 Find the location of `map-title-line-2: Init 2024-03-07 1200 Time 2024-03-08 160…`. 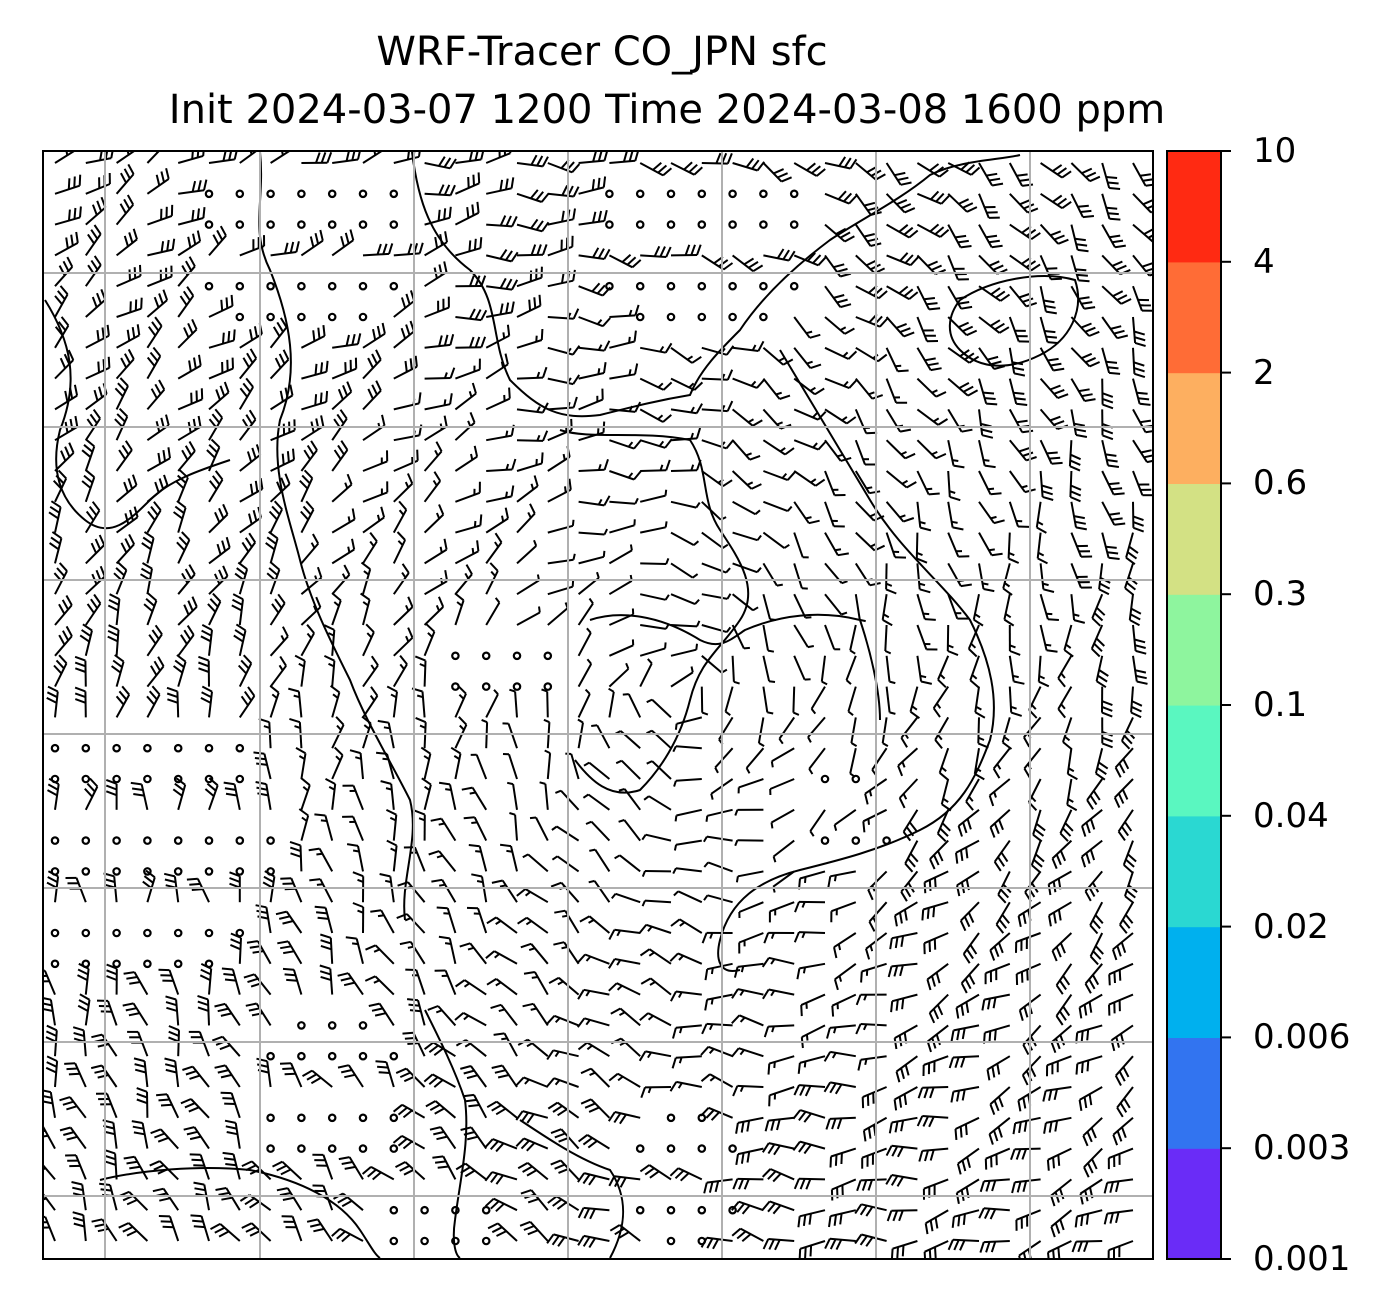

map-title-line-2: Init 2024-03-07 1200 Time 2024-03-08 160… is located at coordinates (667, 110).